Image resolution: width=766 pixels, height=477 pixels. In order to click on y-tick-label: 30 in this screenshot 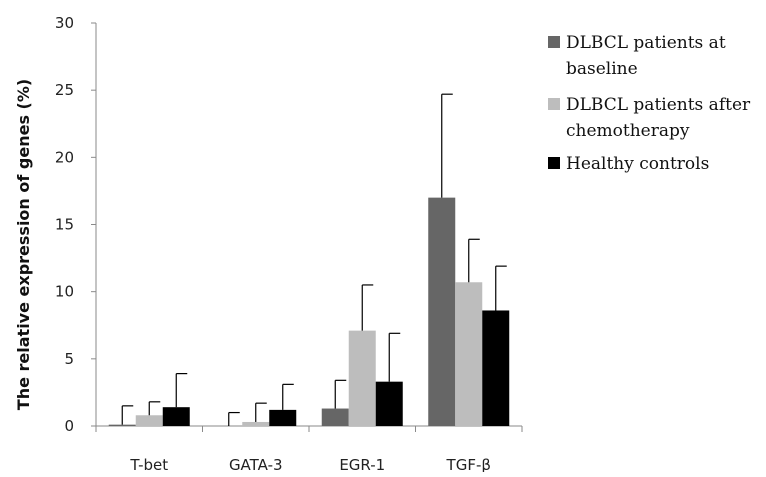, I will do `click(64, 23)`.